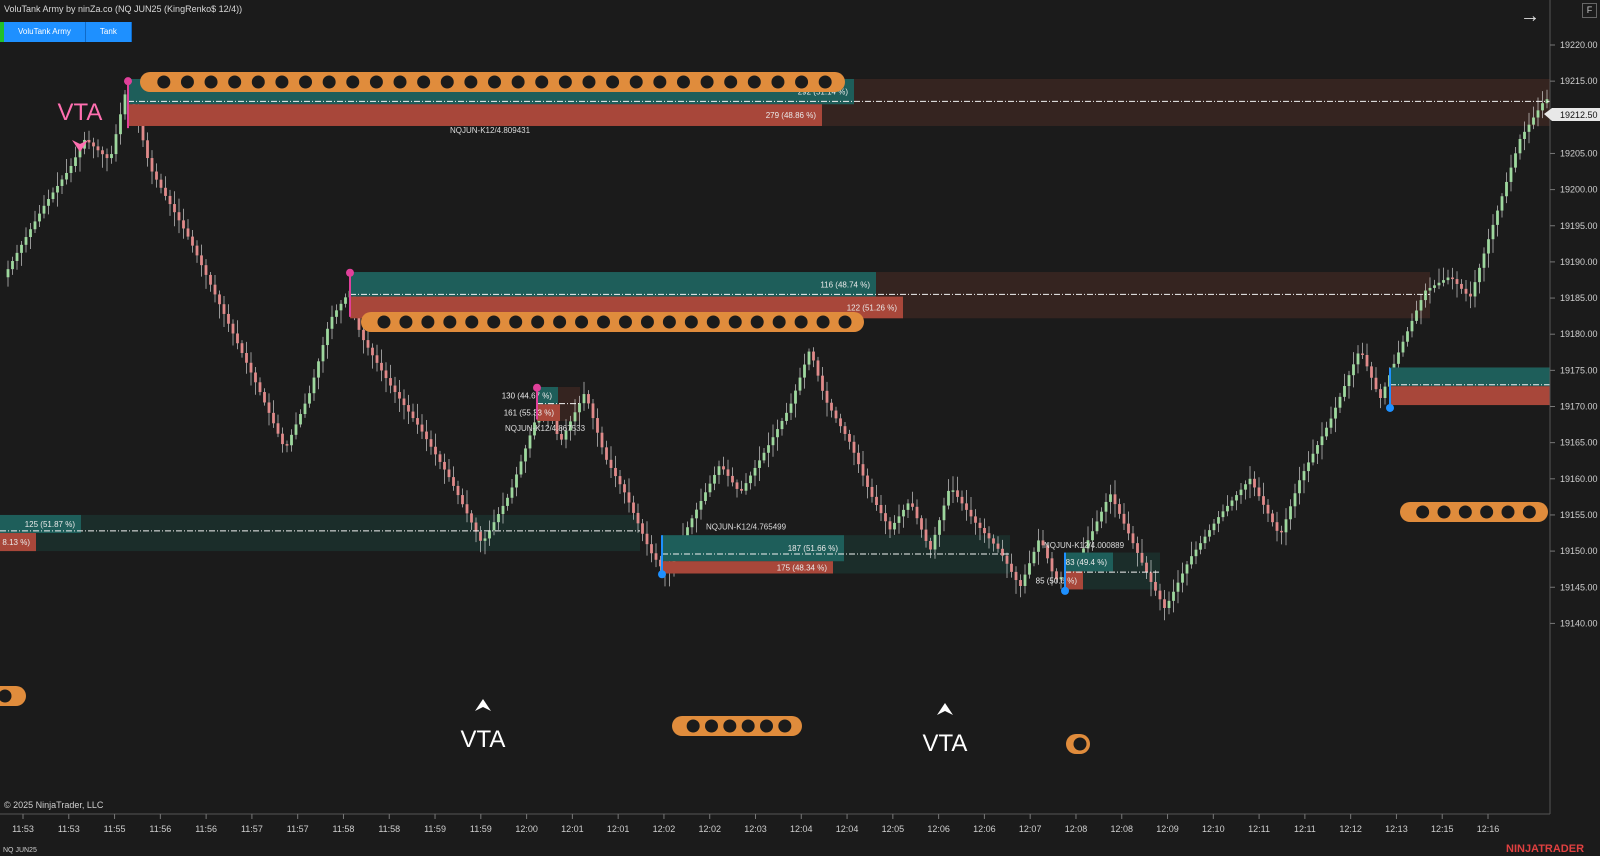 The height and width of the screenshot is (856, 1600). Describe the element at coordinates (1579, 479) in the screenshot. I see `price-label: 19160.00` at that location.